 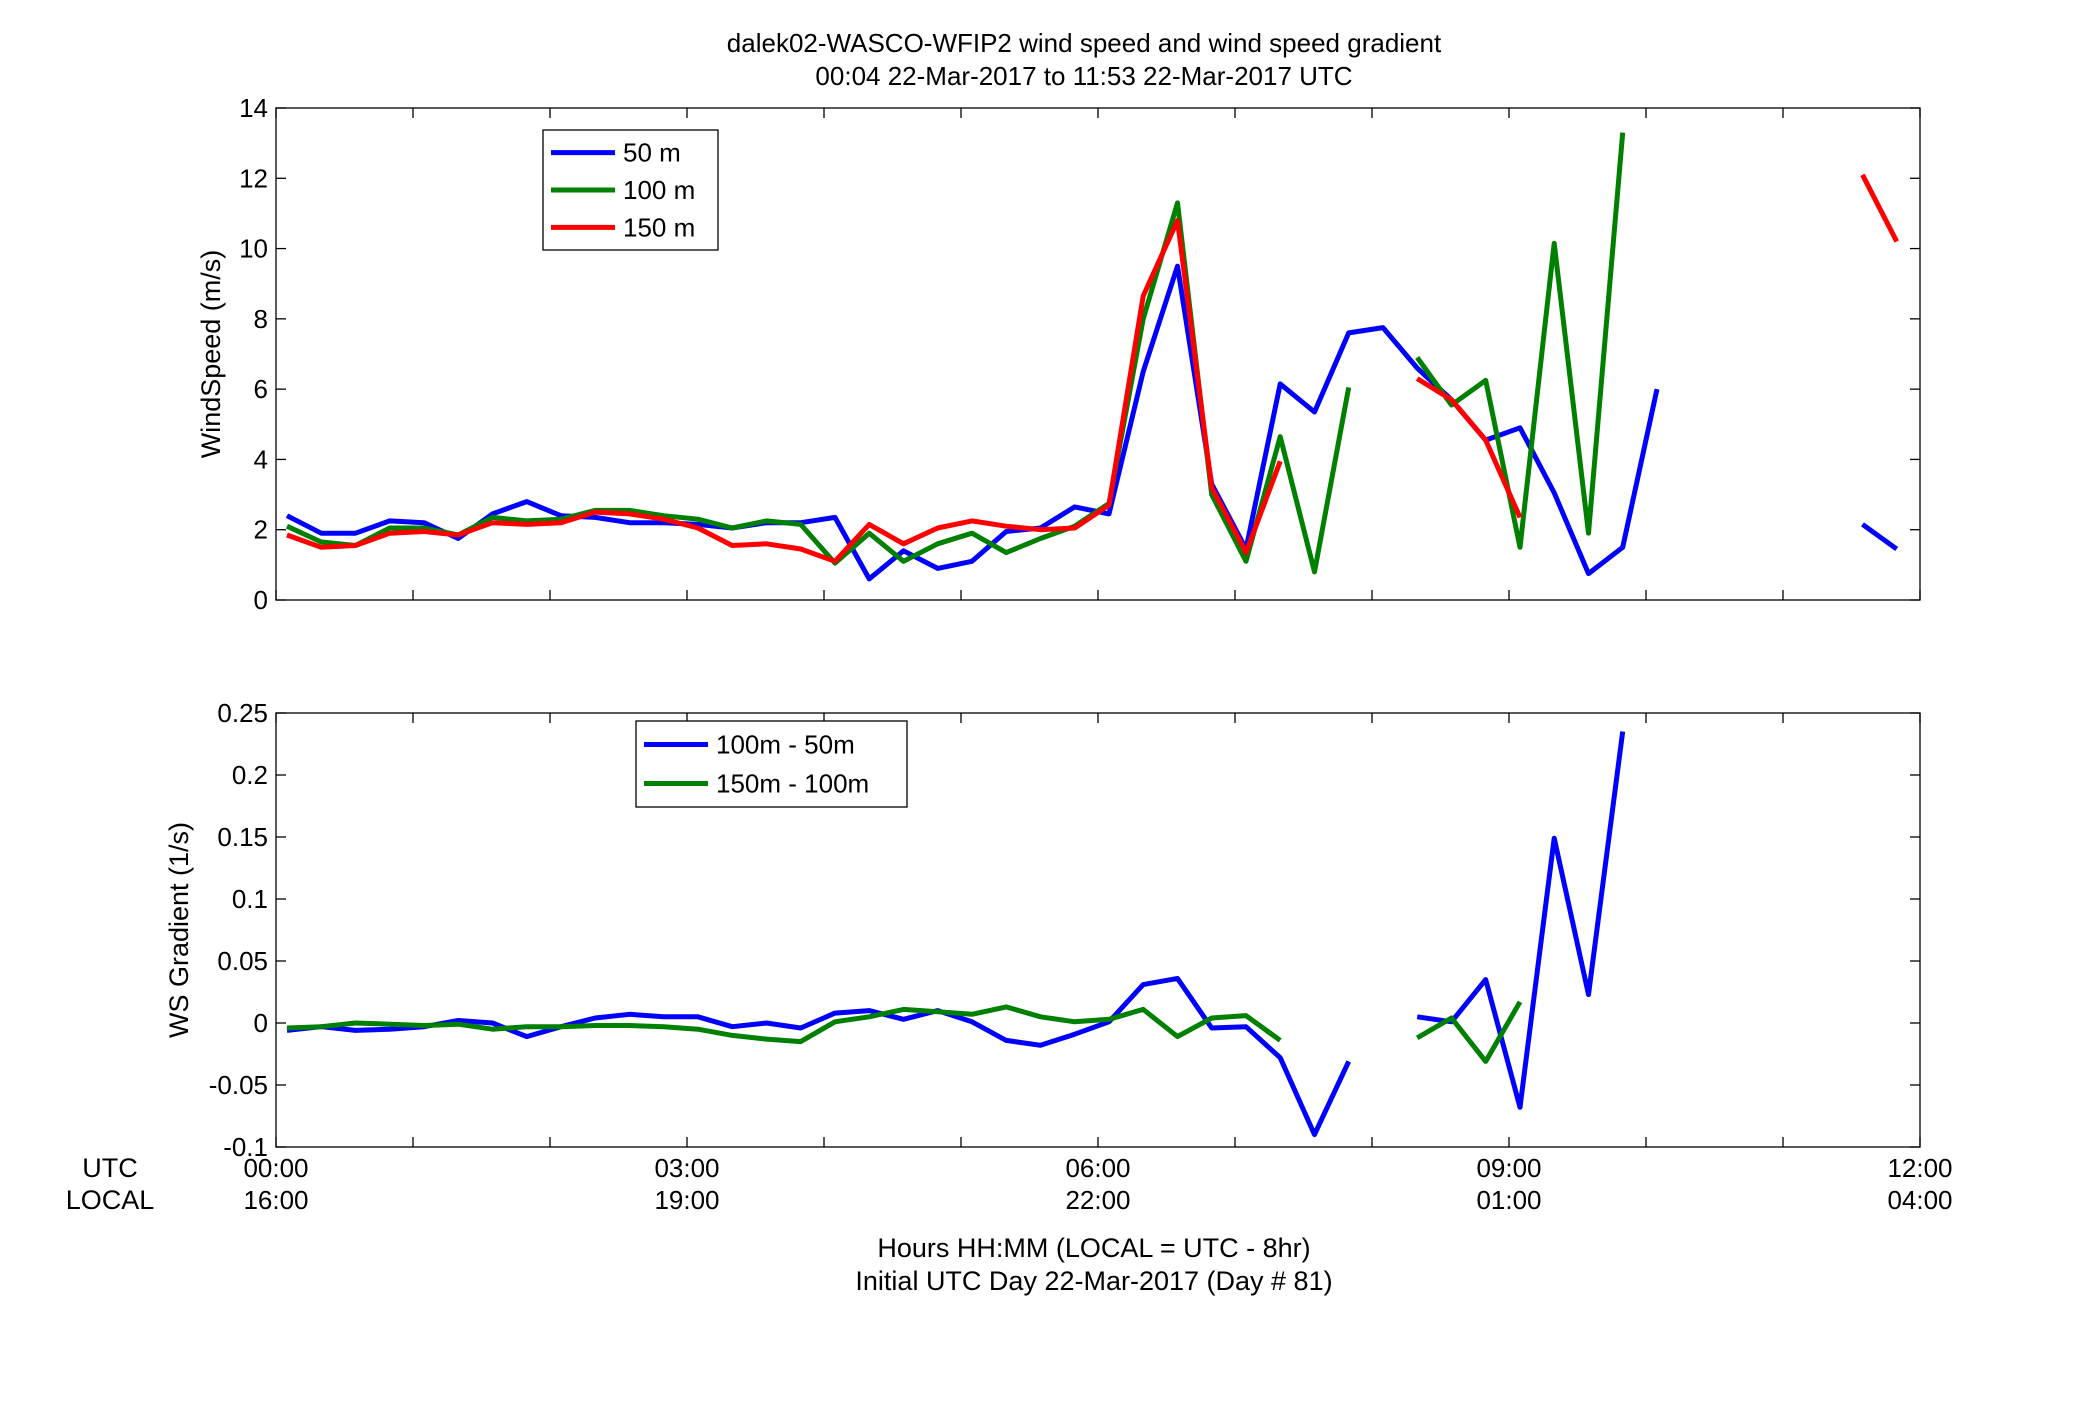 I want to click on x-tick-label-utc: 12:00, so click(x=1919, y=1168).